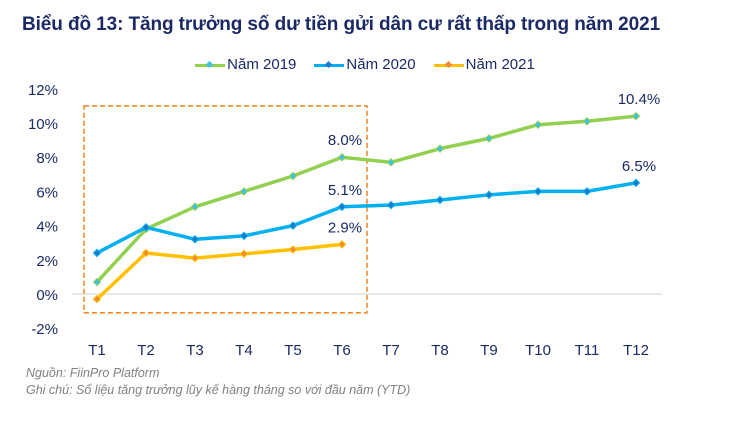 Image resolution: width=730 pixels, height=426 pixels. I want to click on x-tick-label: T9, so click(489, 350).